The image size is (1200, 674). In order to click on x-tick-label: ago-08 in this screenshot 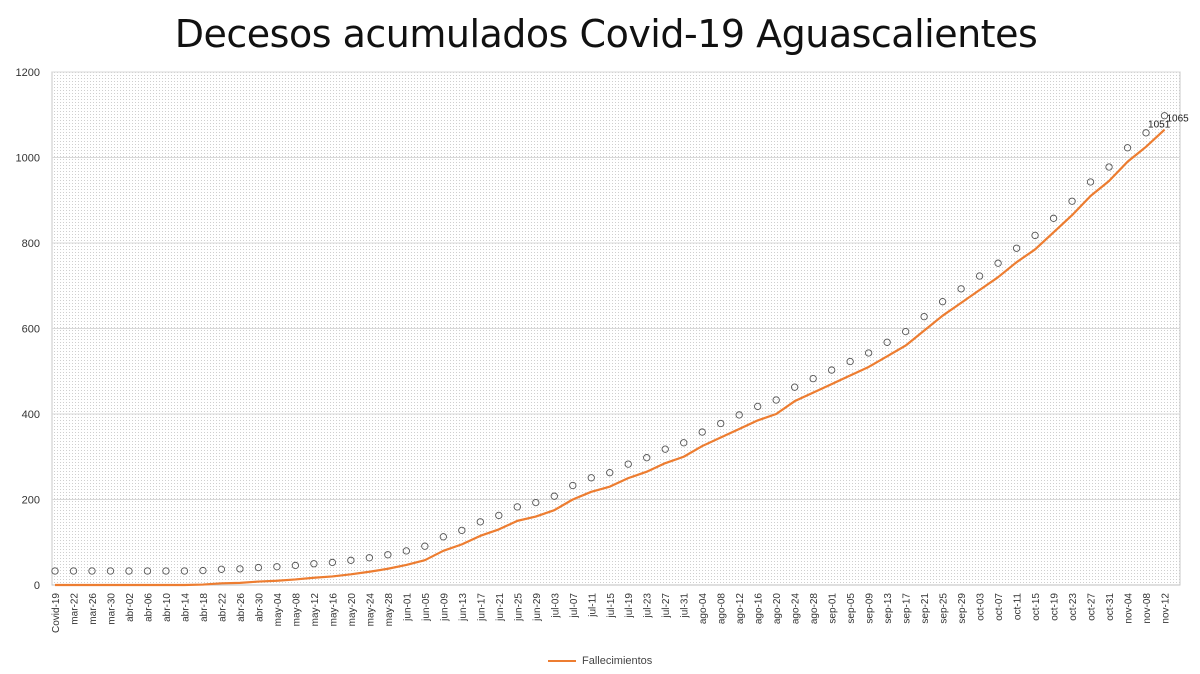, I will do `click(722, 609)`.